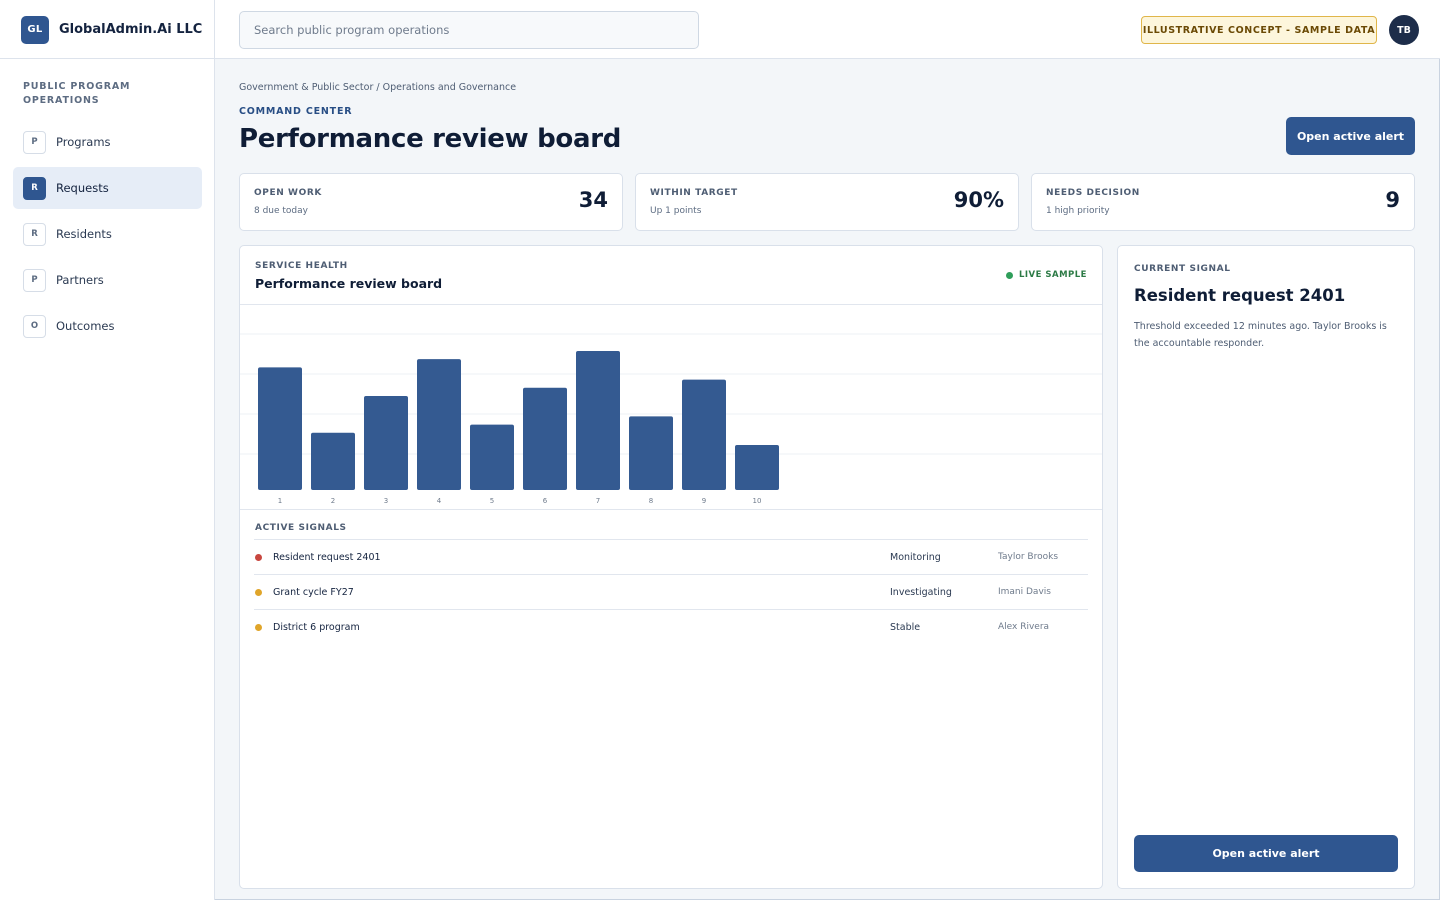 The height and width of the screenshot is (900, 1440). What do you see at coordinates (694, 193) in the screenshot?
I see `kpi-label: WITHIN TARGET` at bounding box center [694, 193].